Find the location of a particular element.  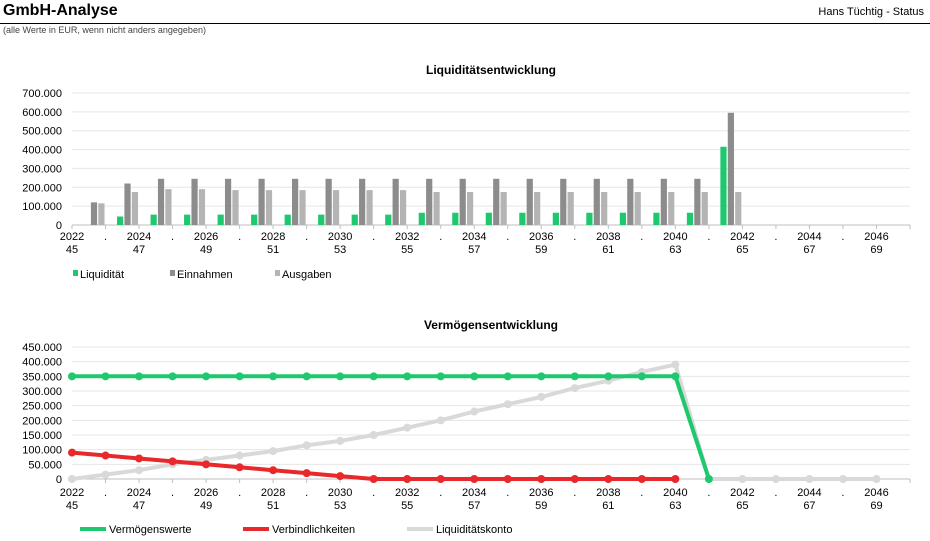

x-tick-label: 2024 is located at coordinates (139, 237).